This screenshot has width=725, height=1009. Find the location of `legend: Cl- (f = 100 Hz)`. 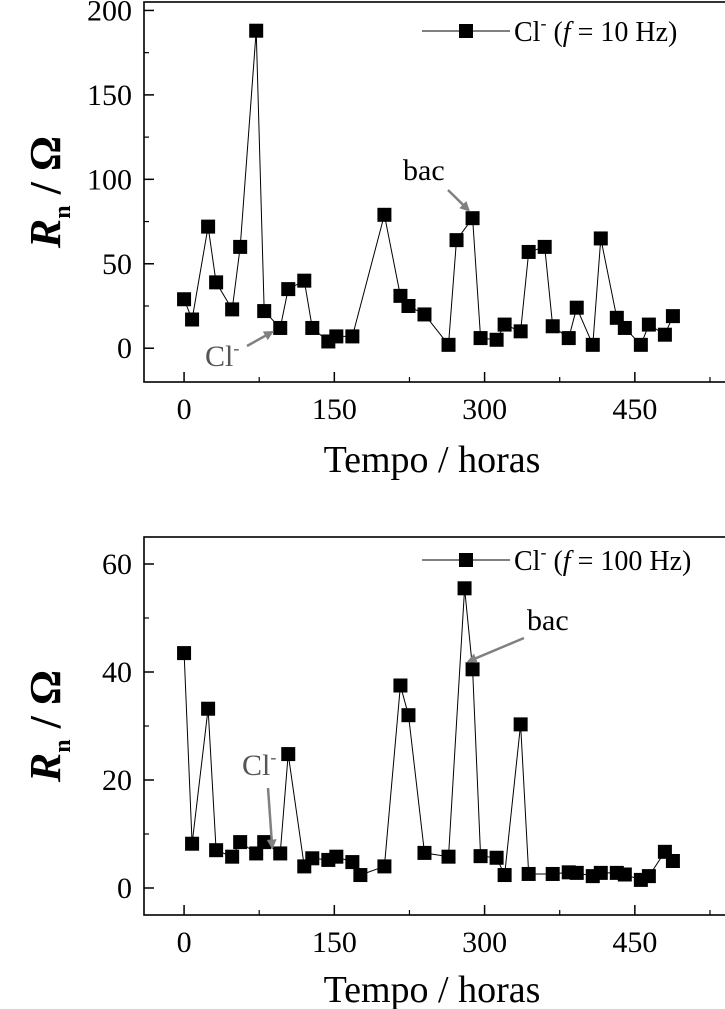

legend: Cl- (f = 100 Hz) is located at coordinates (556, 559).